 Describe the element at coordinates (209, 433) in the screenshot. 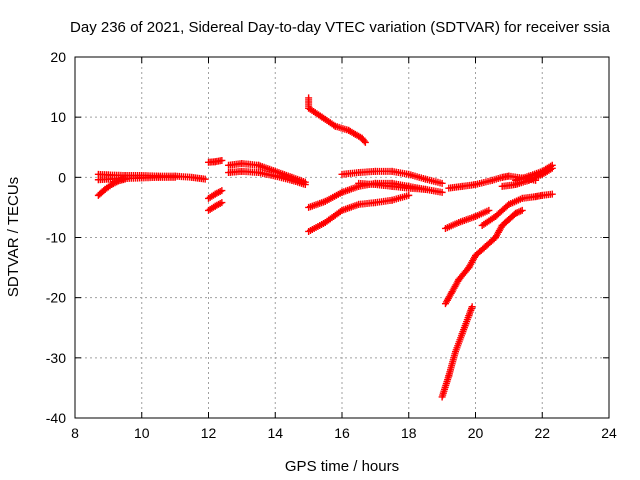

I see `x-tick-label: 12` at that location.